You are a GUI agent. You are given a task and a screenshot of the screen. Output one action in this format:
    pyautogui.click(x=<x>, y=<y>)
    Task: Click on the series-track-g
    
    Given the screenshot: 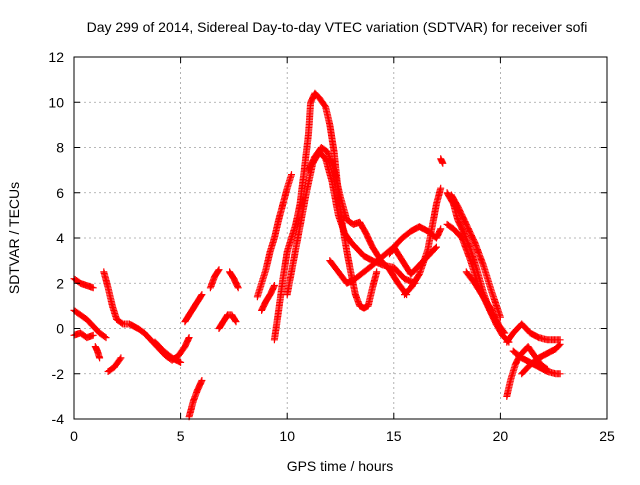 What is the action you would take?
    pyautogui.click(x=168, y=352)
    